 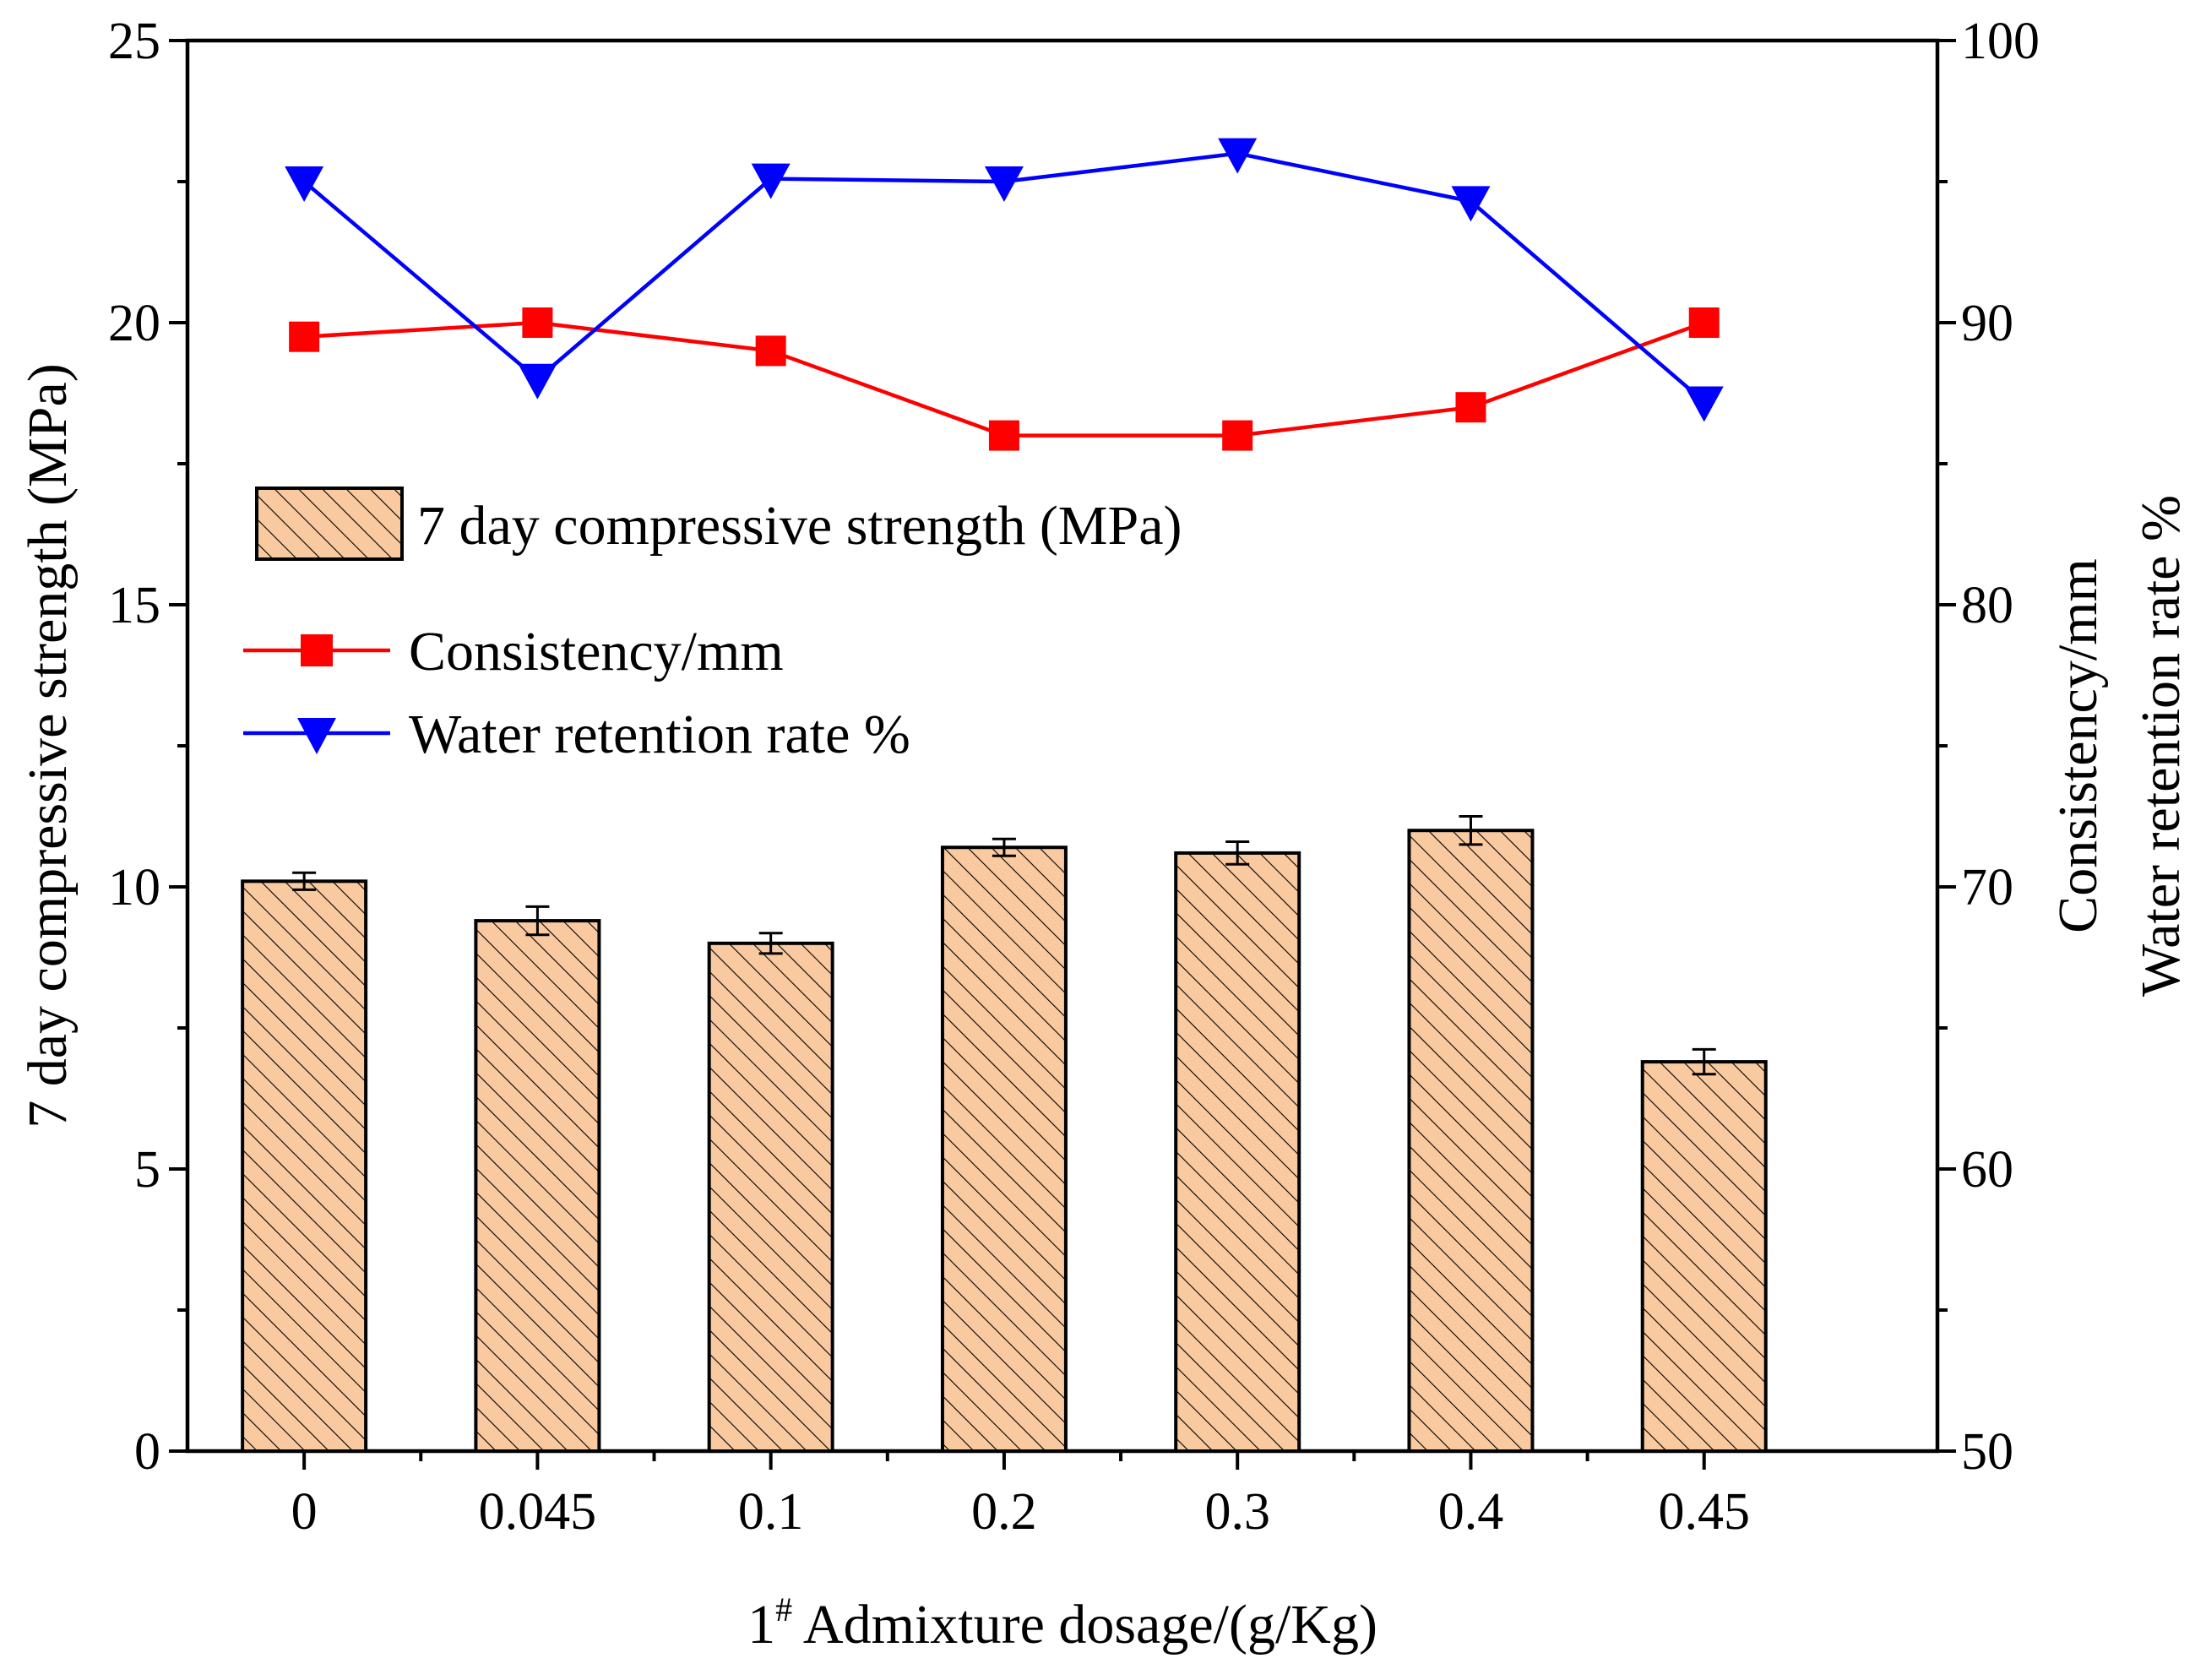 What do you see at coordinates (329, 524) in the screenshot?
I see `legend-bar-swatch` at bounding box center [329, 524].